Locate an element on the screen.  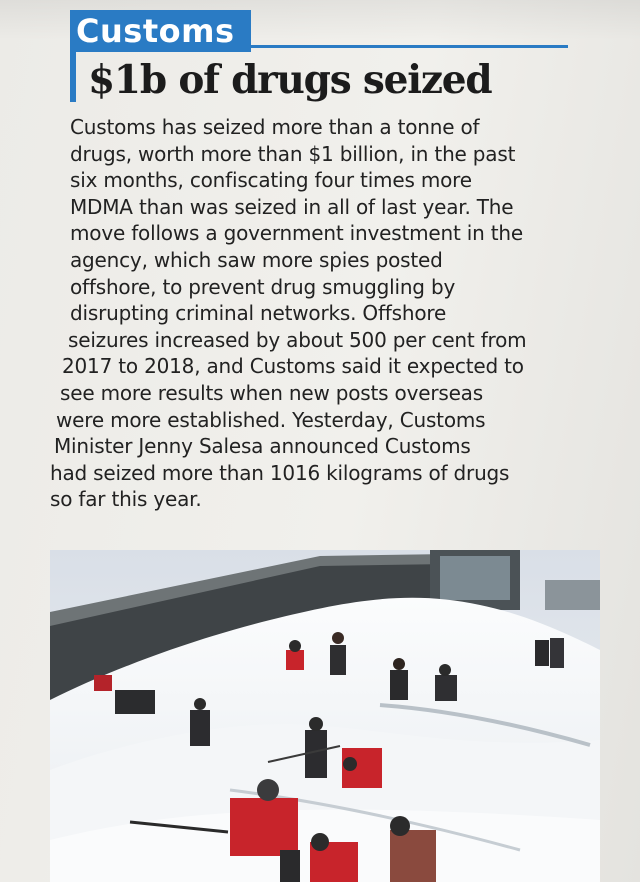
body-line: Minister Jenny Salesa announced Customs is located at coordinates (262, 446).